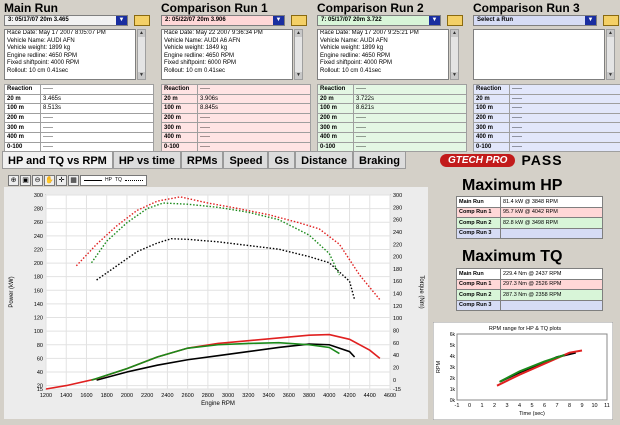 Image resolution: width=620 pixels, height=425 pixels. Describe the element at coordinates (544, 406) in the screenshot. I see `x-tick-label: 6` at that location.